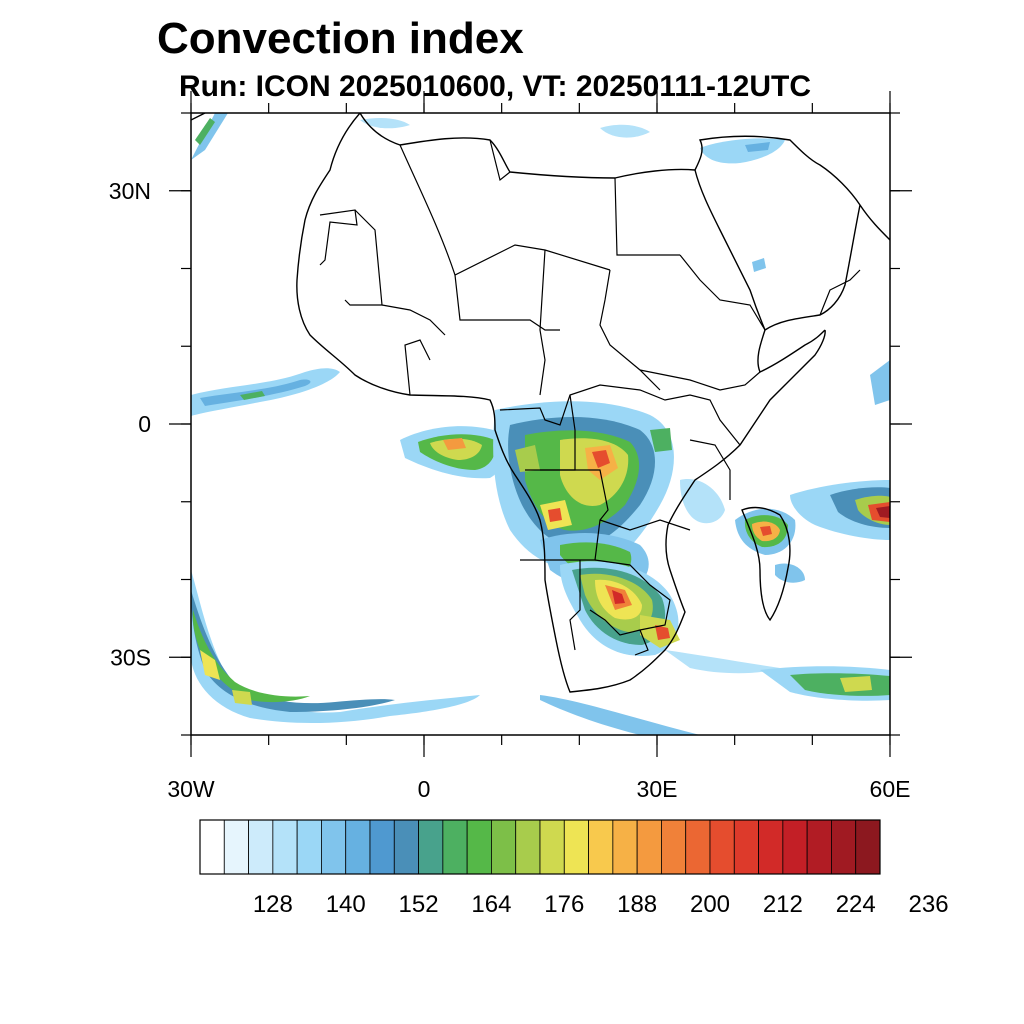 The image size is (1024, 1024). I want to click on map-subtitle: Run: ICON 2025010600, VT: 20250111-12UTC, so click(495, 86).